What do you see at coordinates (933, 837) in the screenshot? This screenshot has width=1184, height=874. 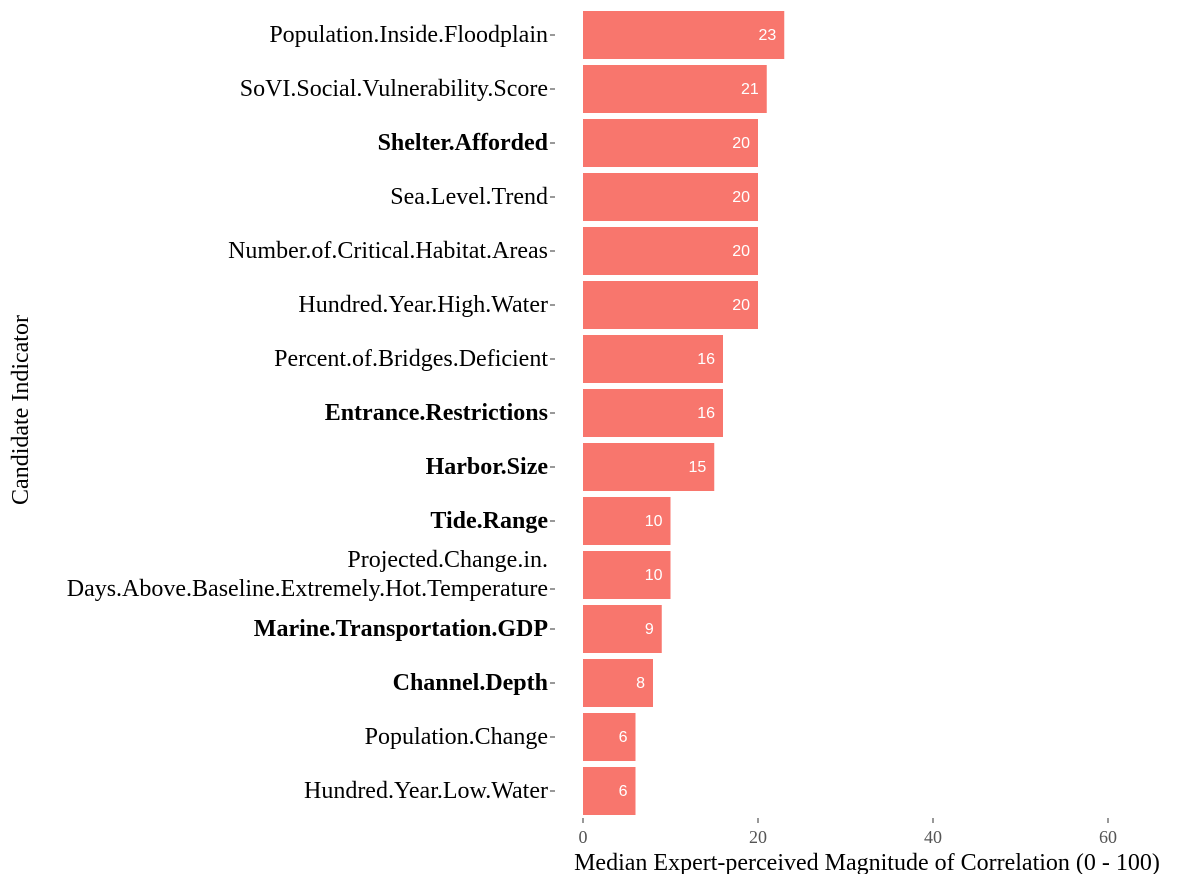 I see `x-tick-label: 40` at bounding box center [933, 837].